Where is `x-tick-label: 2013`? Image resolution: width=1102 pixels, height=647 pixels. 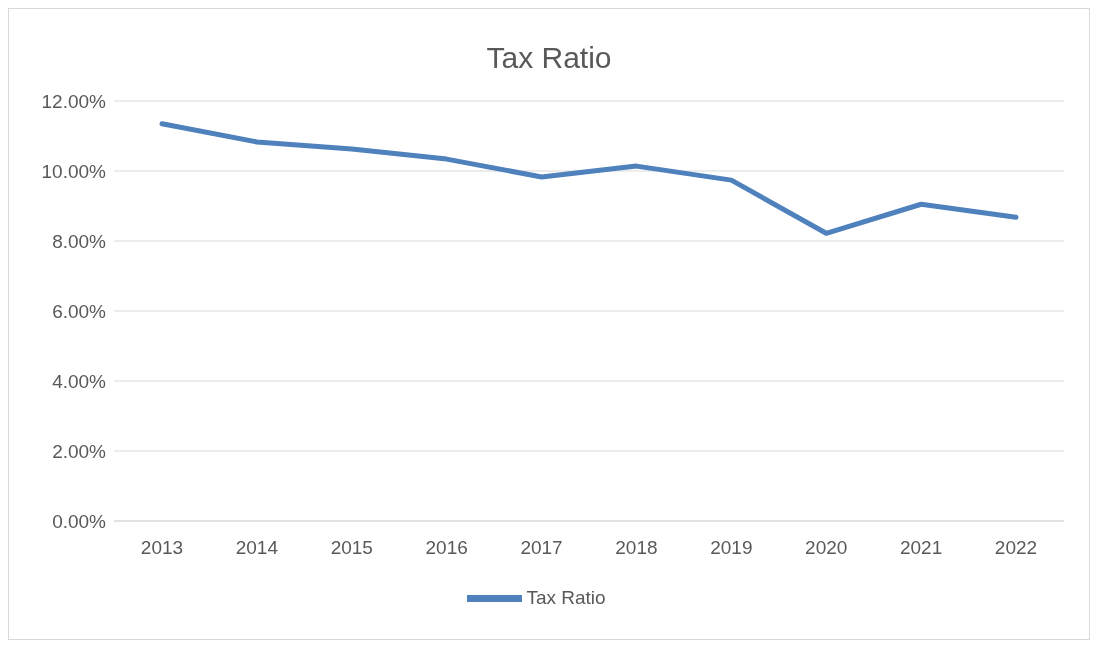
x-tick-label: 2013 is located at coordinates (162, 548).